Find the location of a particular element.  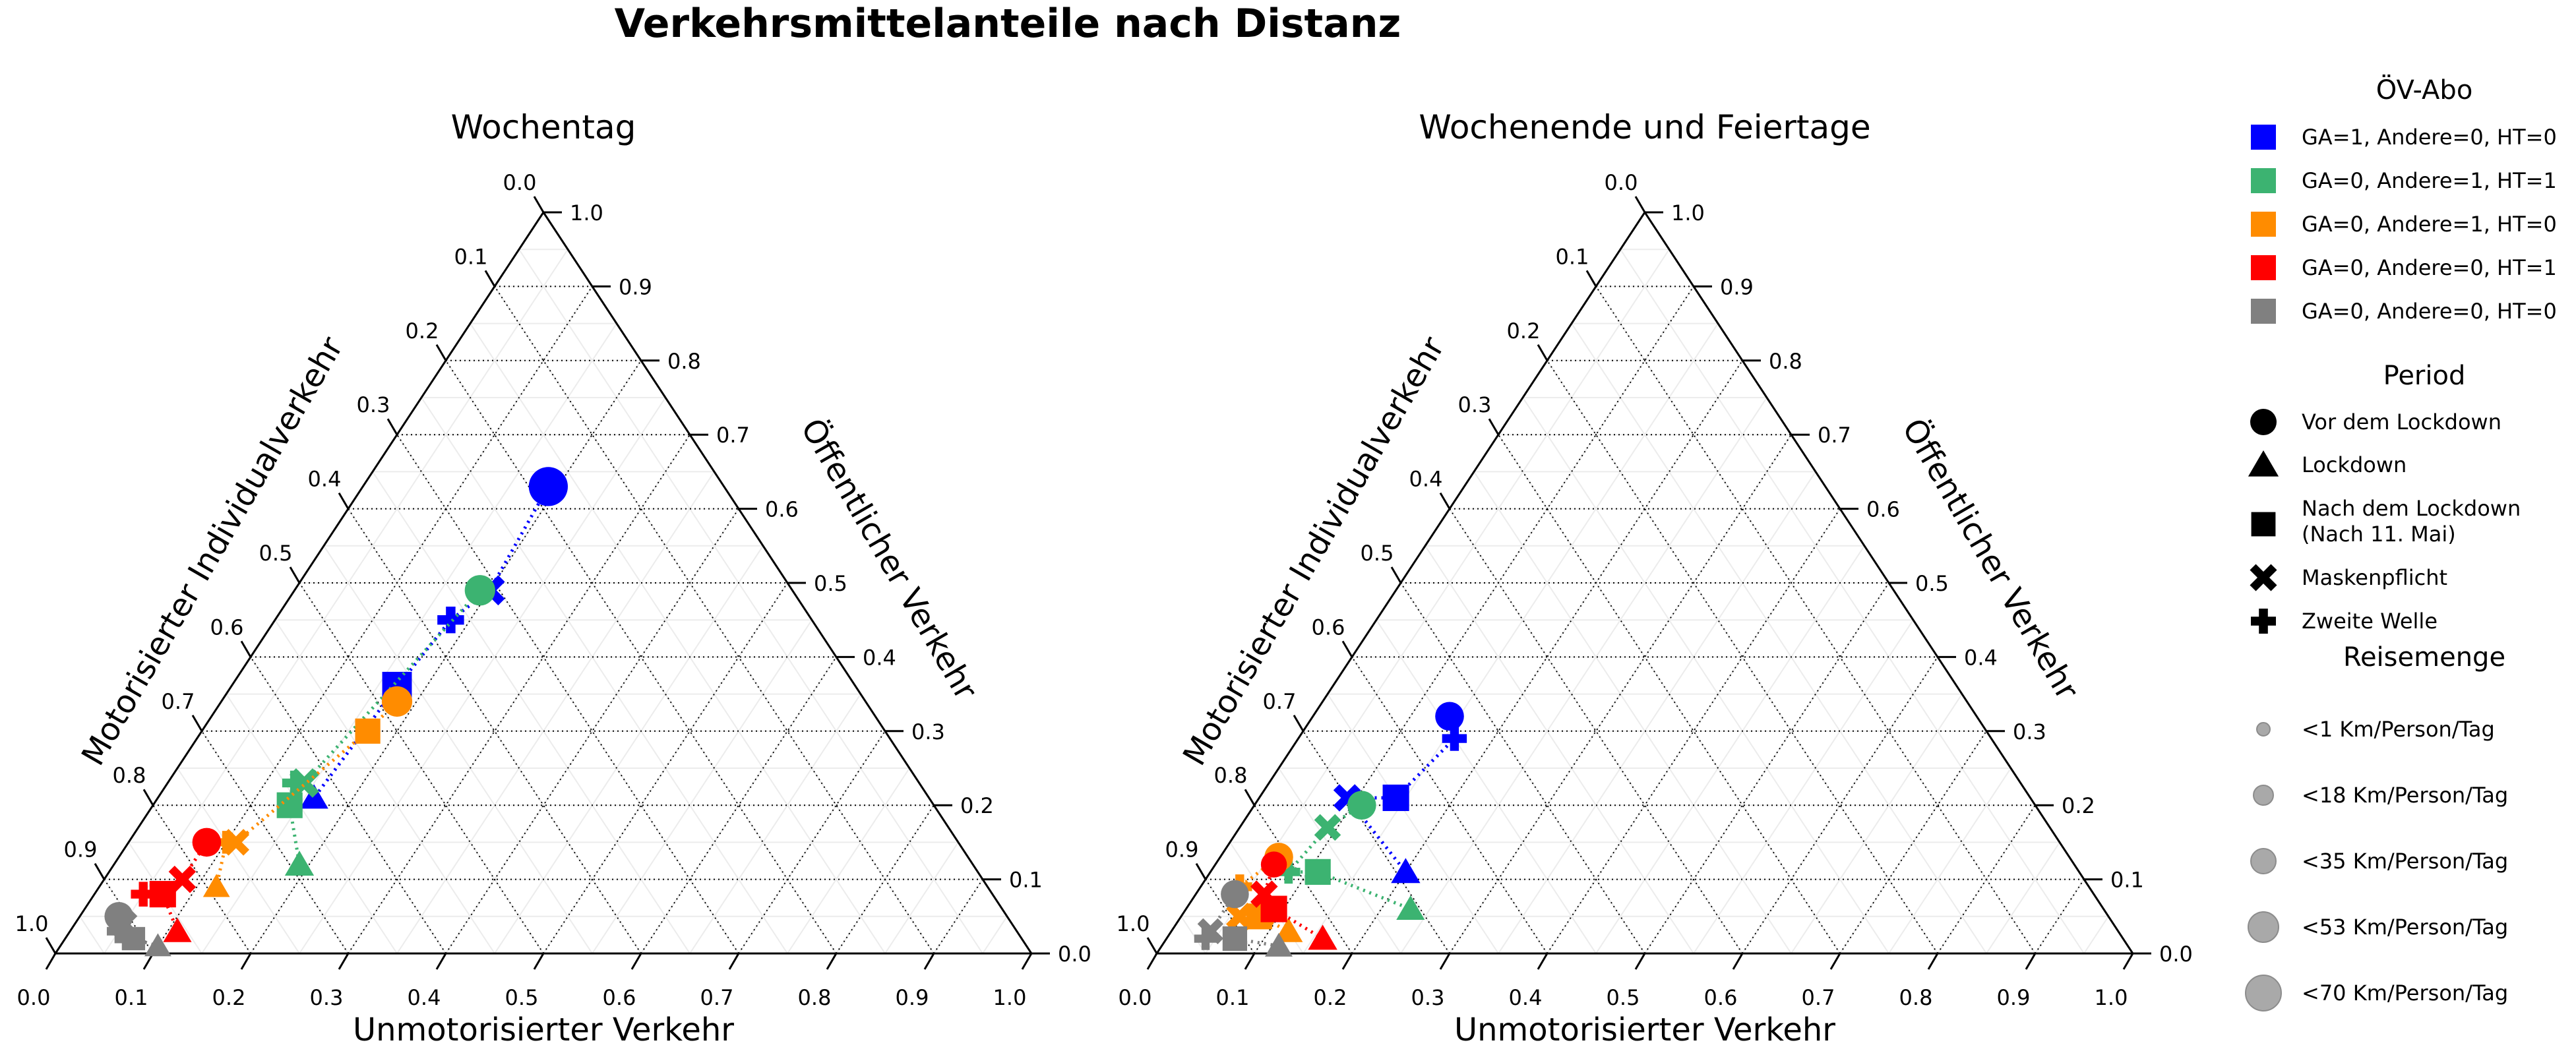

legend-period-label: Vor dem Lockdown is located at coordinates (2401, 422).